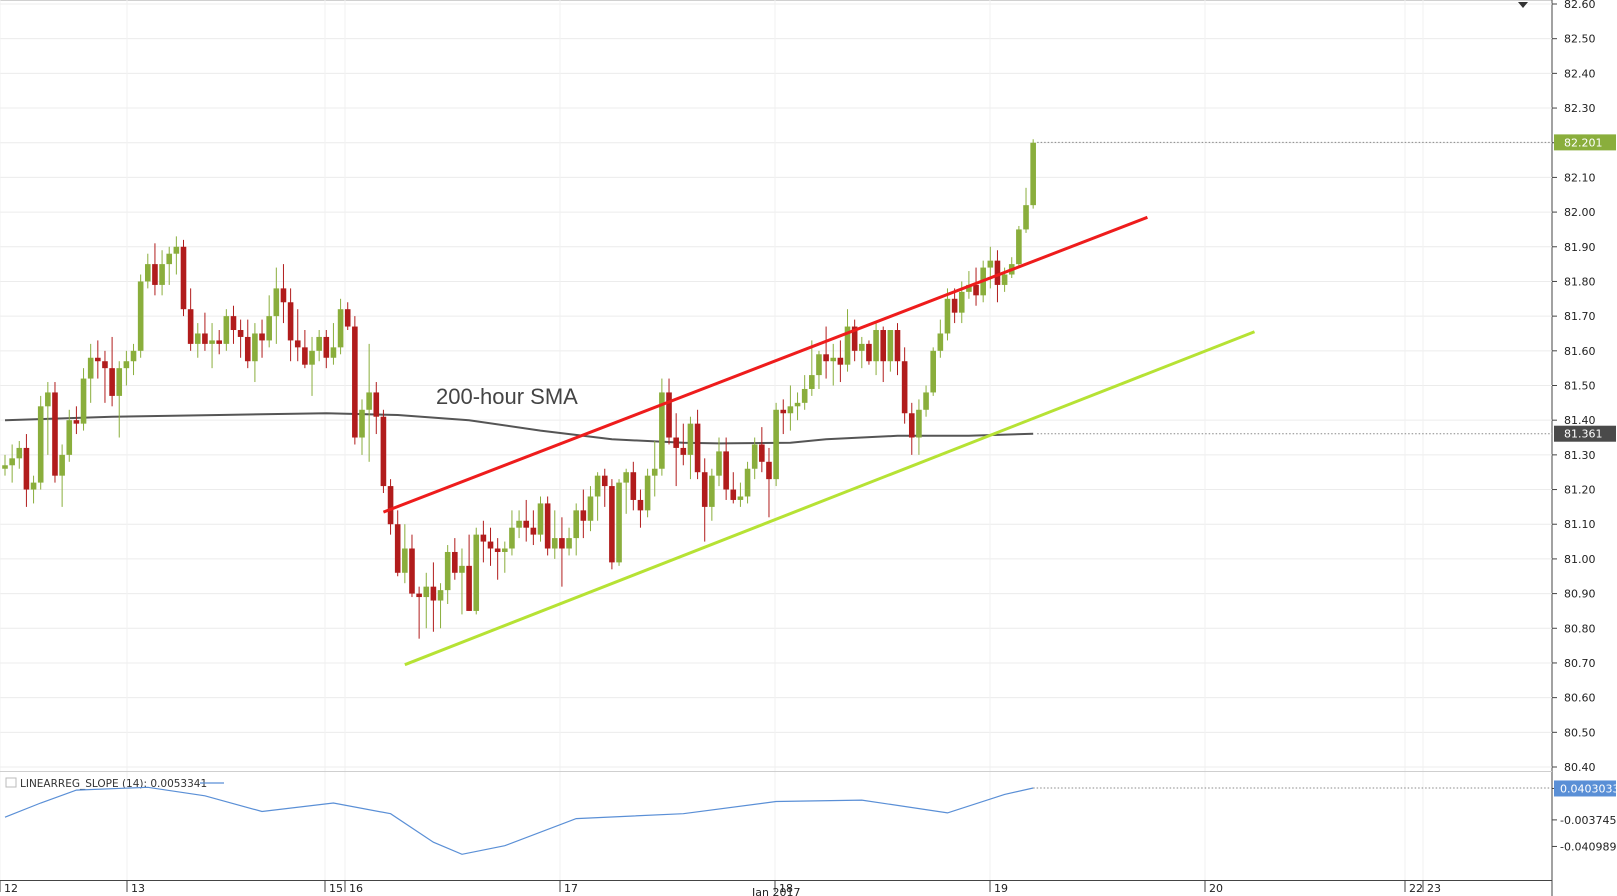  I want to click on price-tick-label: 80.40, so click(1580, 767).